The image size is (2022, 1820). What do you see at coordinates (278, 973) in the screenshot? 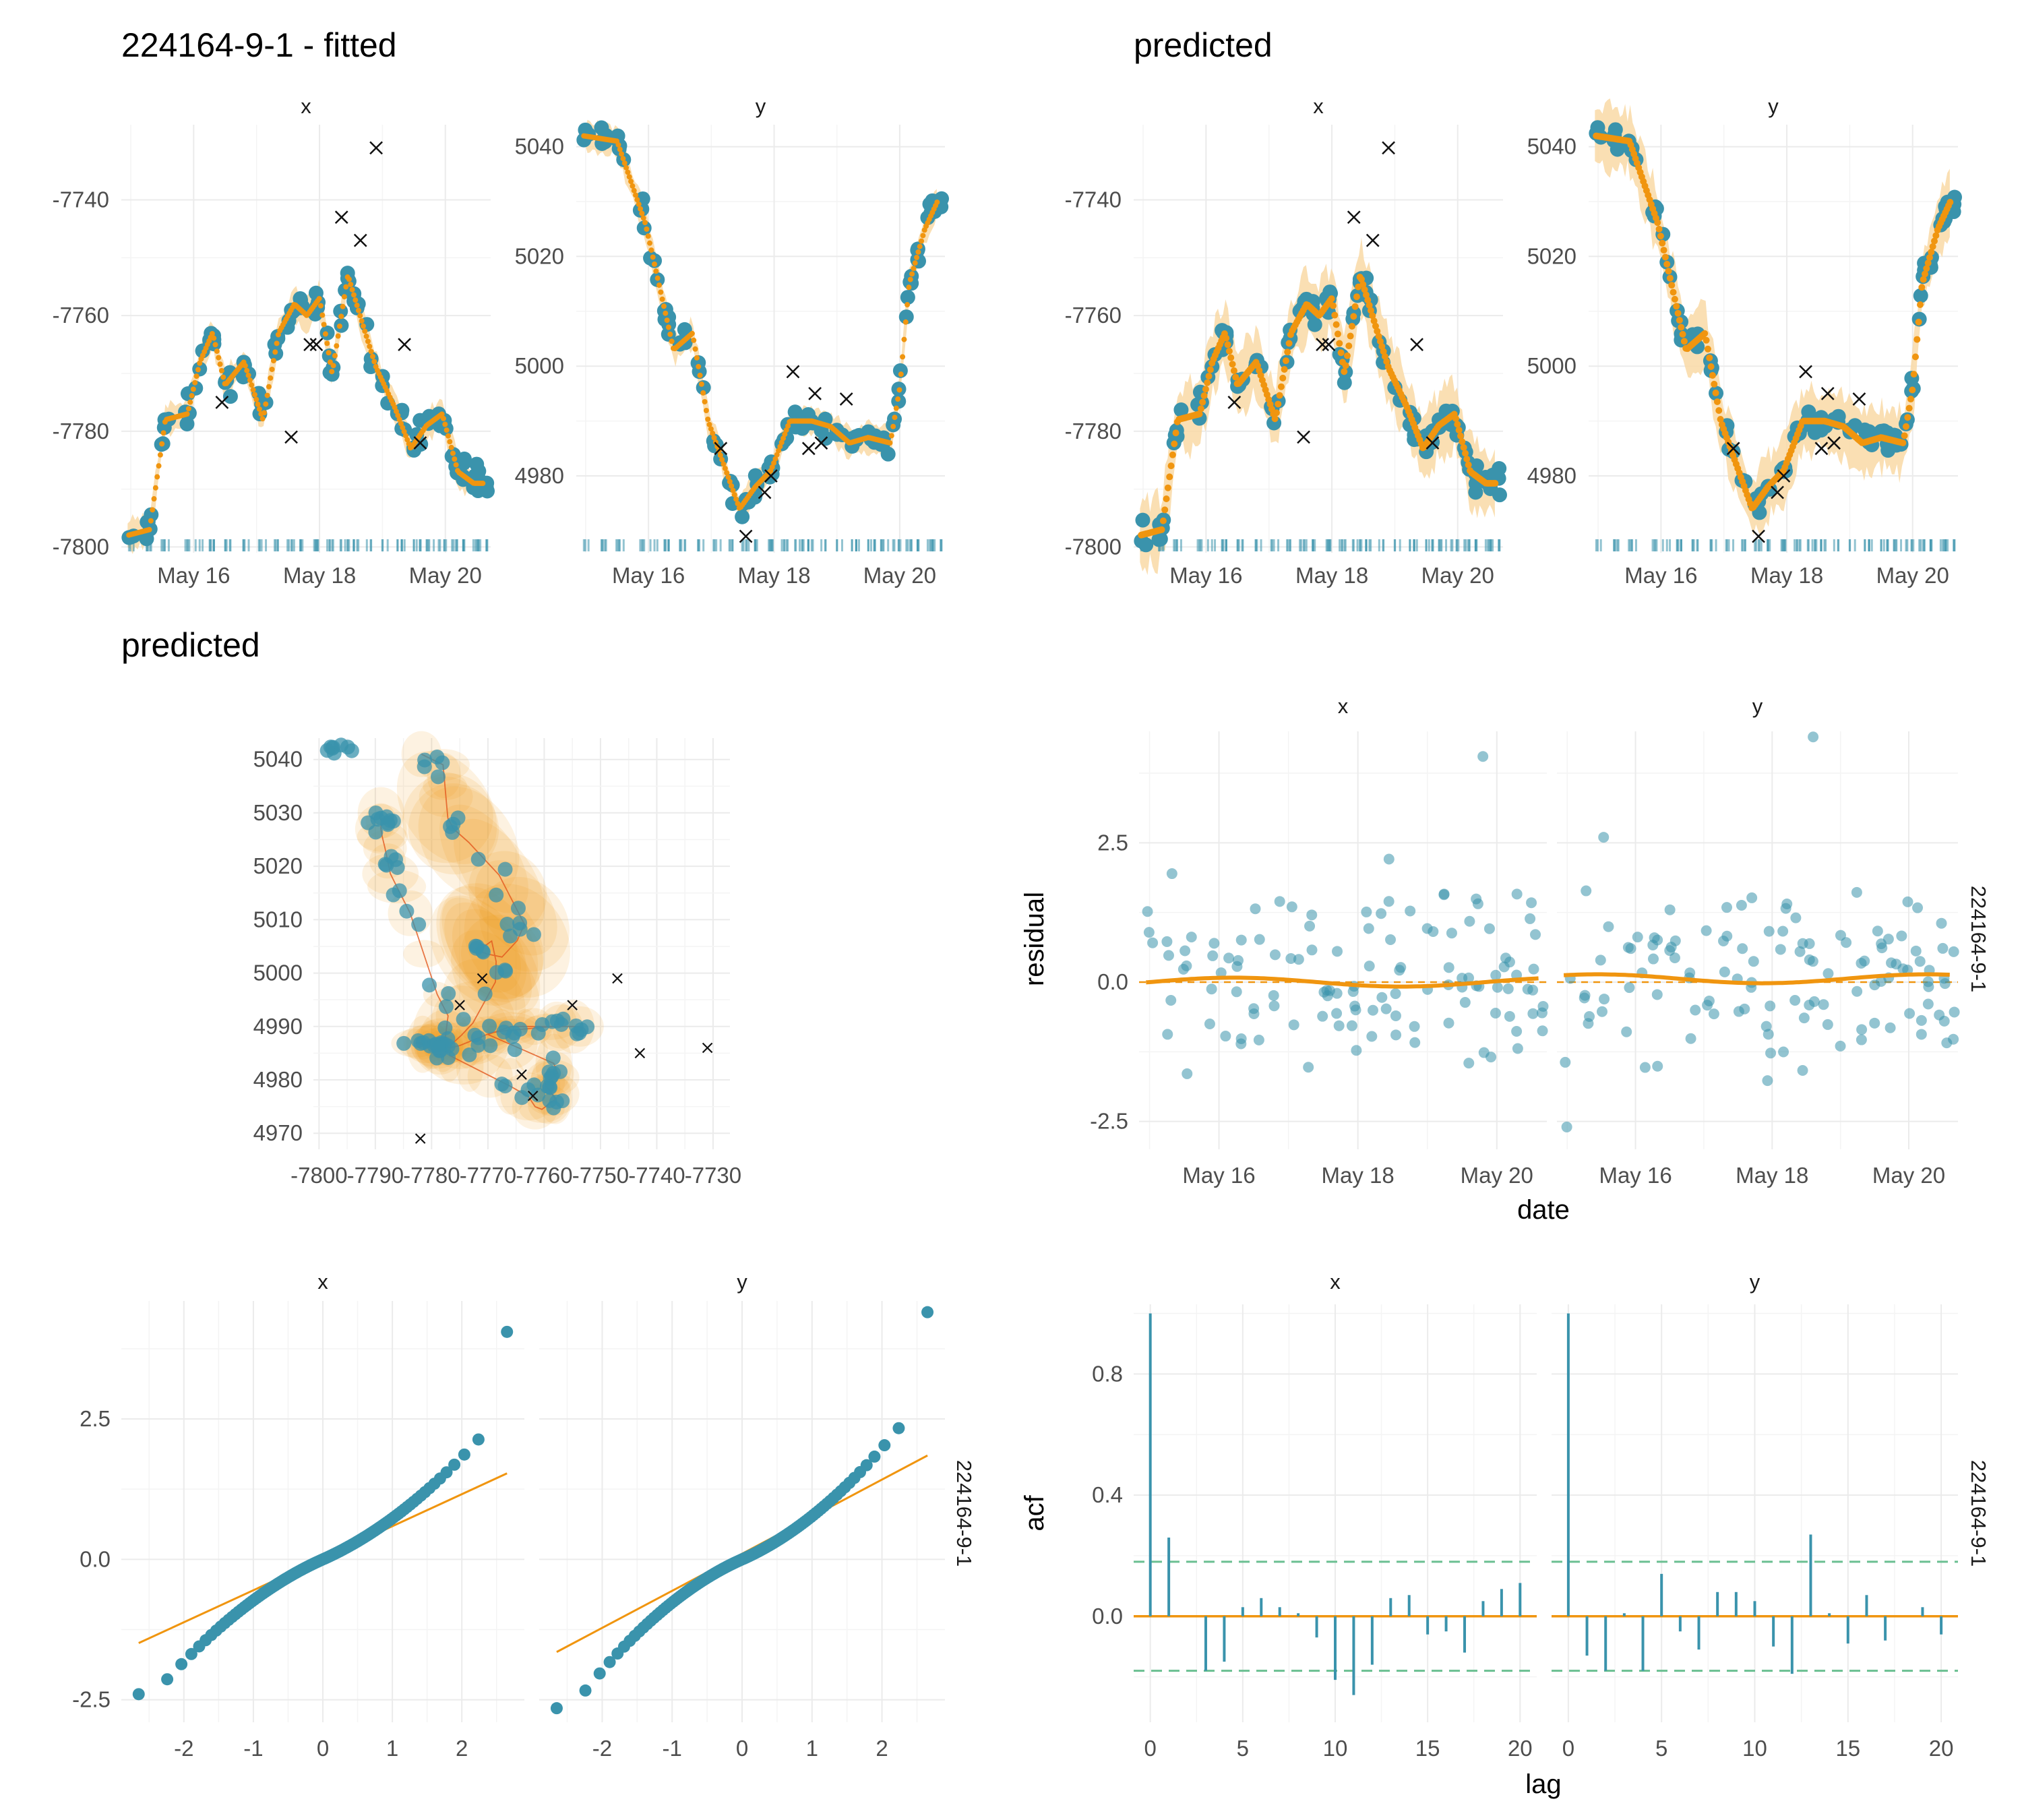
I see `y-tick-label: 5000` at bounding box center [278, 973].